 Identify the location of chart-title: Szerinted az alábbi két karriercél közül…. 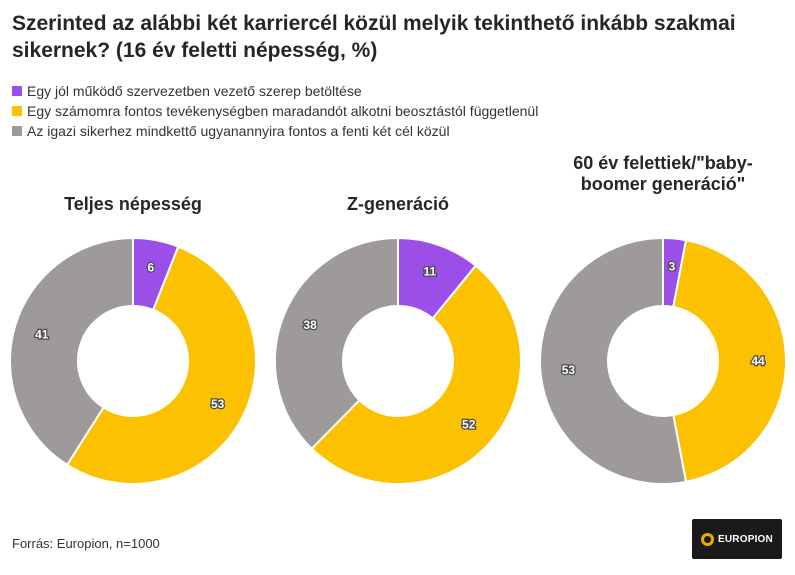
(374, 37).